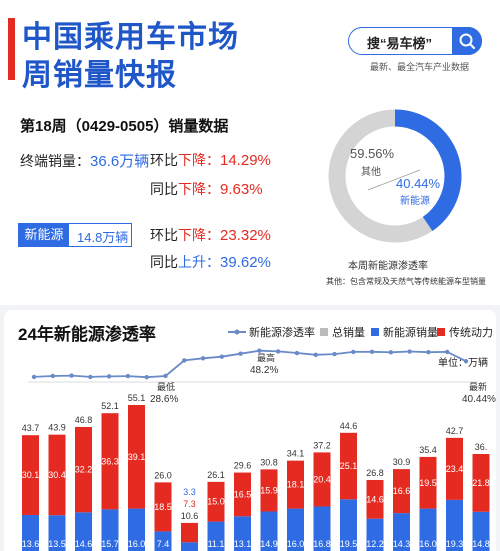 This screenshot has width=500, height=551. I want to click on nev-mom-change: 环比下降：23.32%, so click(210, 235).